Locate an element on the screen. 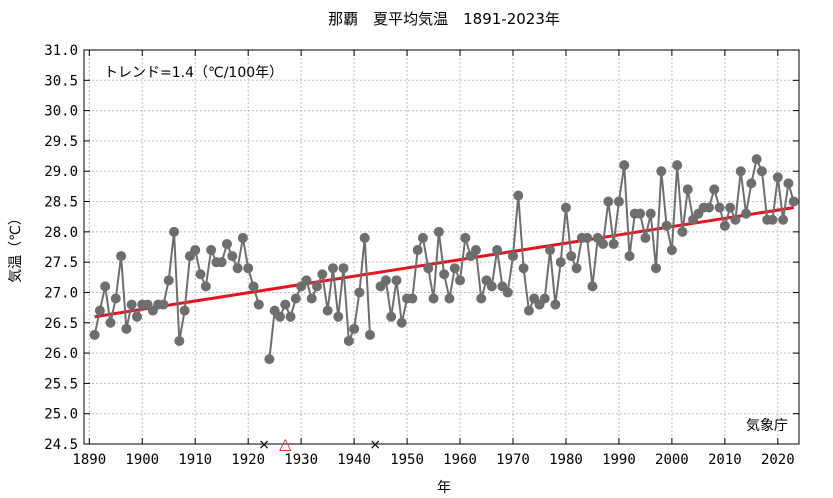 The width and height of the screenshot is (833, 498). x-tick-label: 1900 is located at coordinates (142, 460).